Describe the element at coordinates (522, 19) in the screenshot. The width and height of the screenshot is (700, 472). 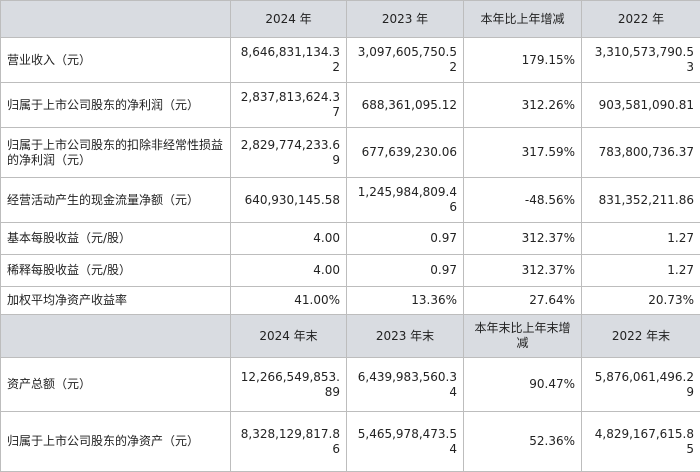
I see `header-cell-change: 本年比上年增减` at that location.